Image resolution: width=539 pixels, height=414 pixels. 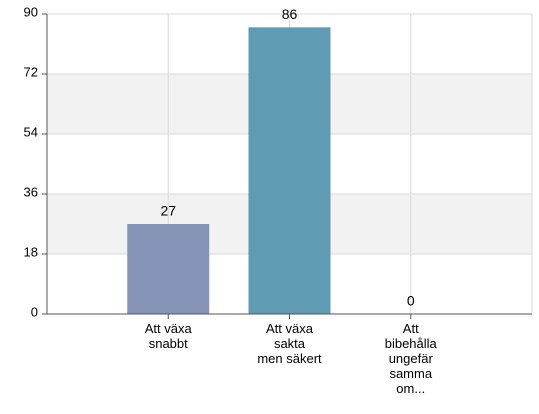 What do you see at coordinates (411, 301) in the screenshot?
I see `value-label: 0` at bounding box center [411, 301].